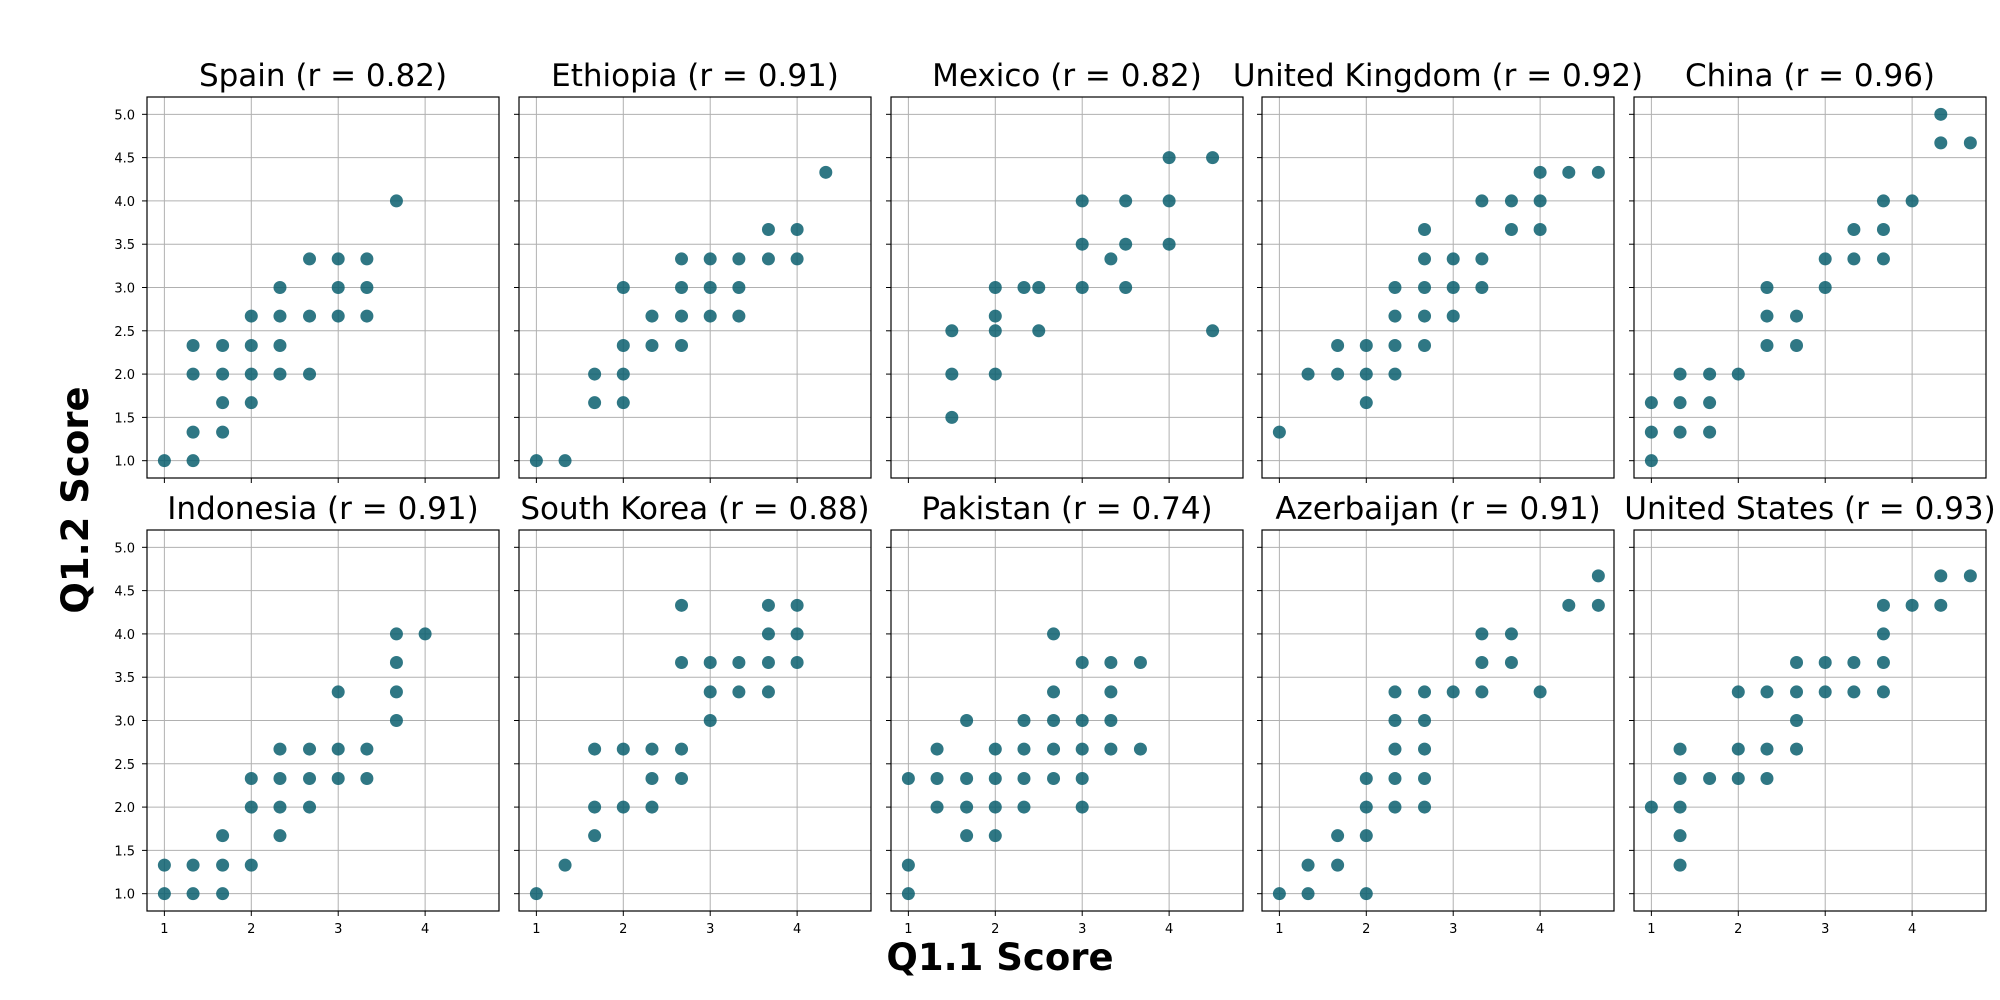 The height and width of the screenshot is (1000, 2000). What do you see at coordinates (124, 332) in the screenshot?
I see `y-tick-label: 2.5` at bounding box center [124, 332].